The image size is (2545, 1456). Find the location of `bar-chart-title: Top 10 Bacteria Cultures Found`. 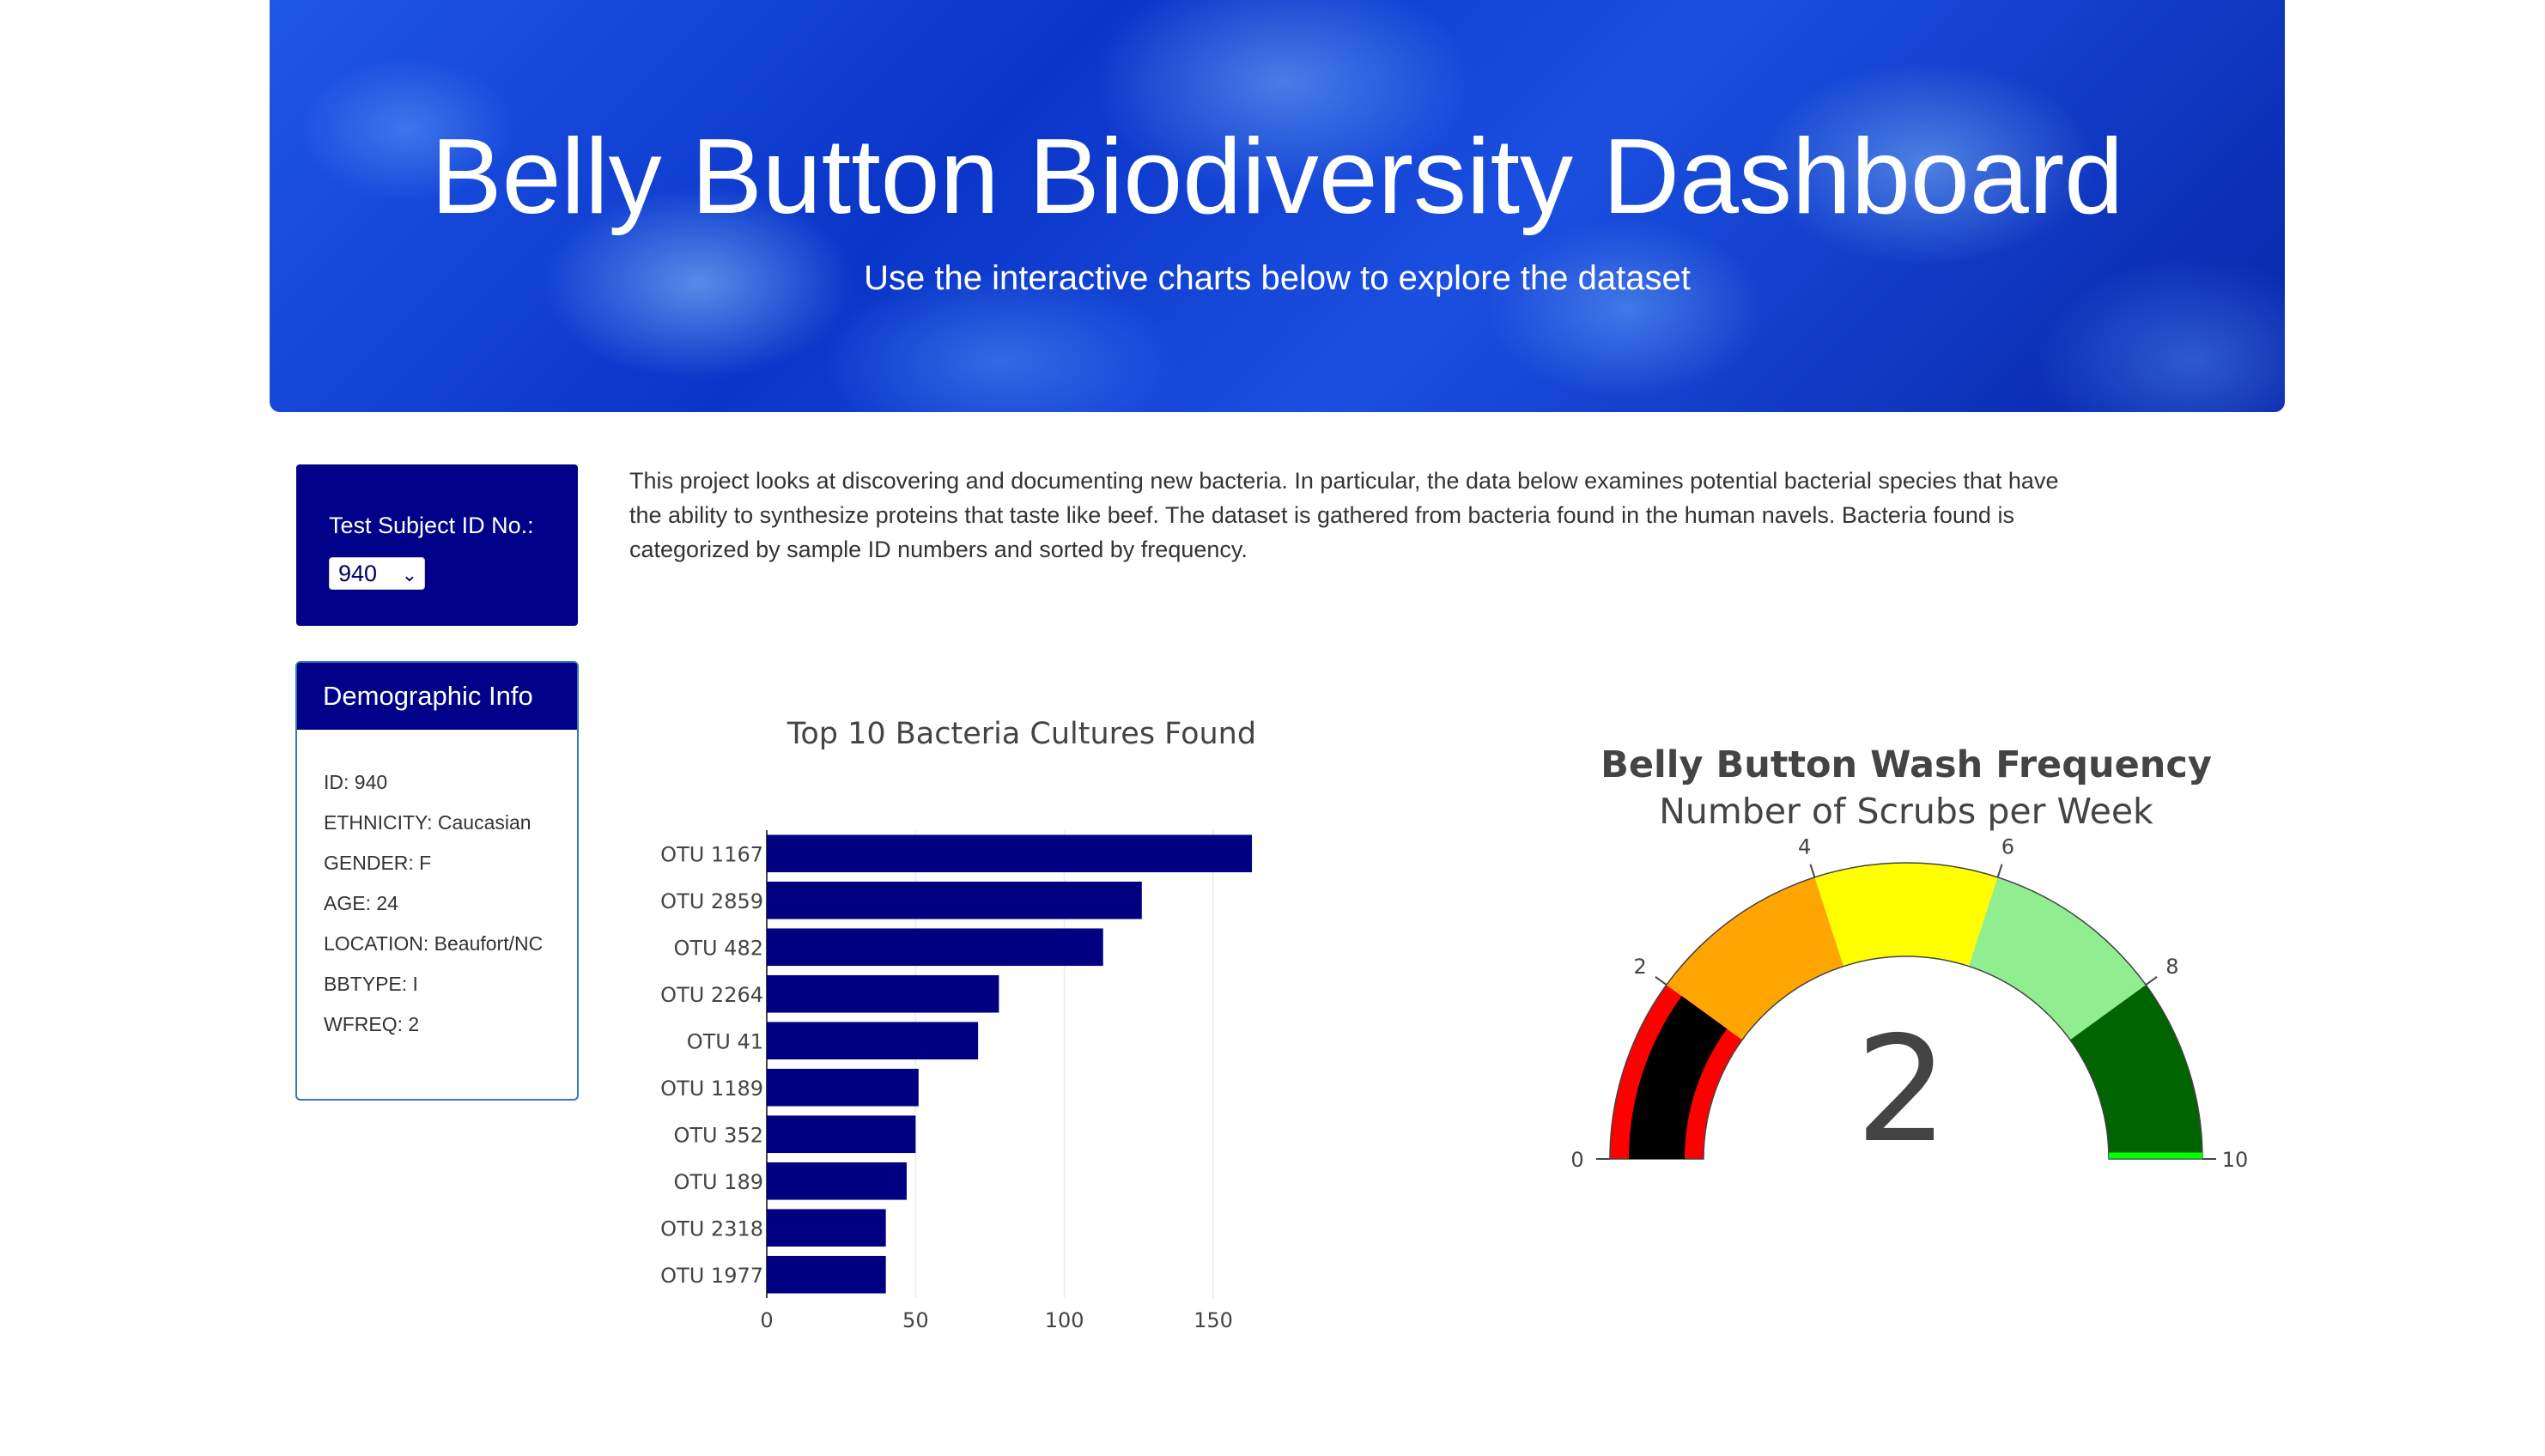

bar-chart-title: Top 10 Bacteria Cultures Found is located at coordinates (1021, 734).